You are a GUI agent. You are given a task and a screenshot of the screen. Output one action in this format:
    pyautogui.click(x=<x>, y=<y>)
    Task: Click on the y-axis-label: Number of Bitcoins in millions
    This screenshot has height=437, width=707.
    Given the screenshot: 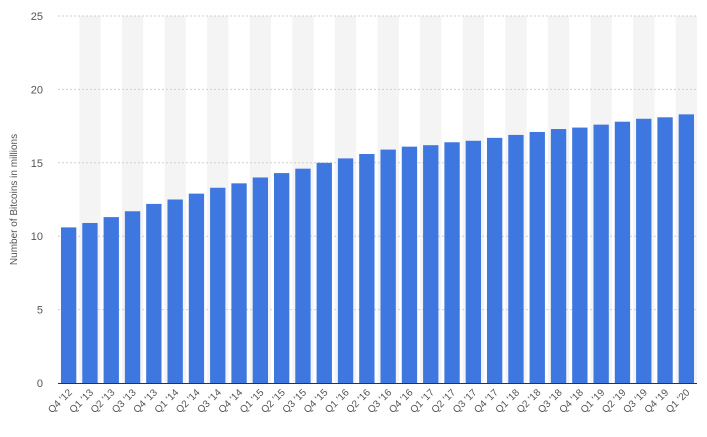 What is the action you would take?
    pyautogui.click(x=14, y=199)
    